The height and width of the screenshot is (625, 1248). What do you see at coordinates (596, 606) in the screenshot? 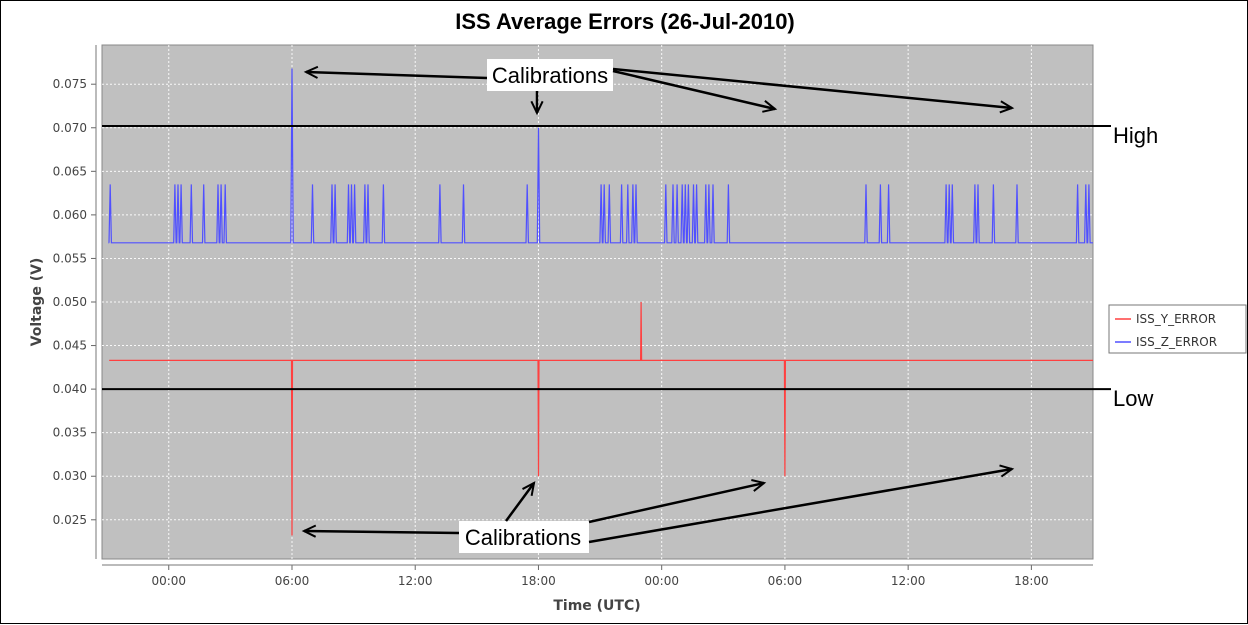
I see `x-axis-title: Time (UTC)` at bounding box center [596, 606].